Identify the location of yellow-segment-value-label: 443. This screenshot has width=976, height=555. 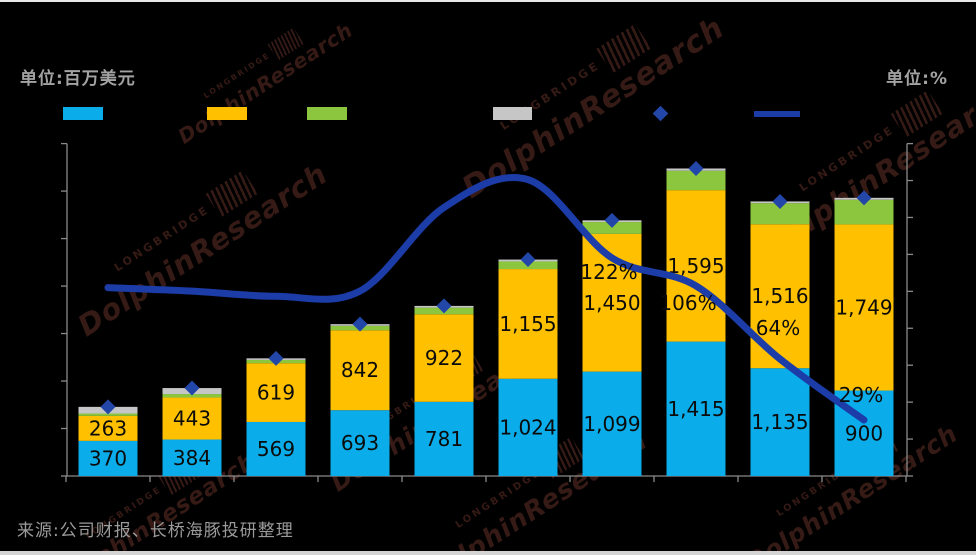
(192, 418).